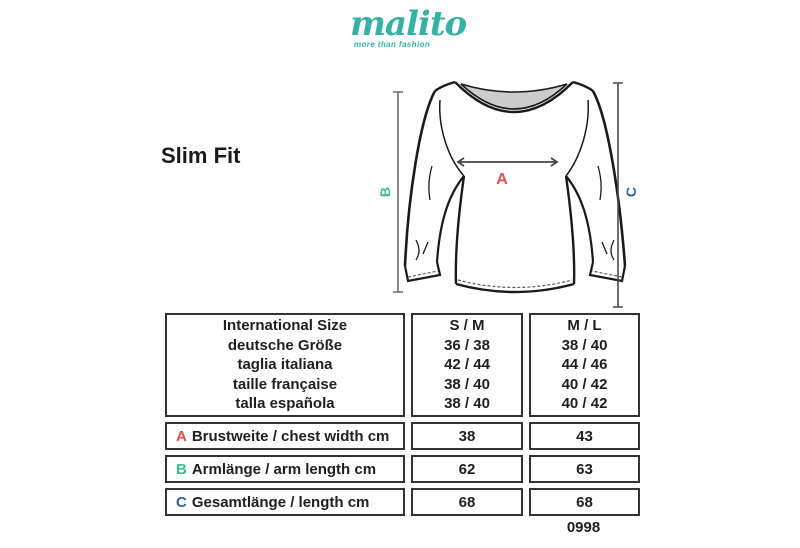 The image size is (800, 548). Describe the element at coordinates (583, 527) in the screenshot. I see `product-code: 0998` at that location.